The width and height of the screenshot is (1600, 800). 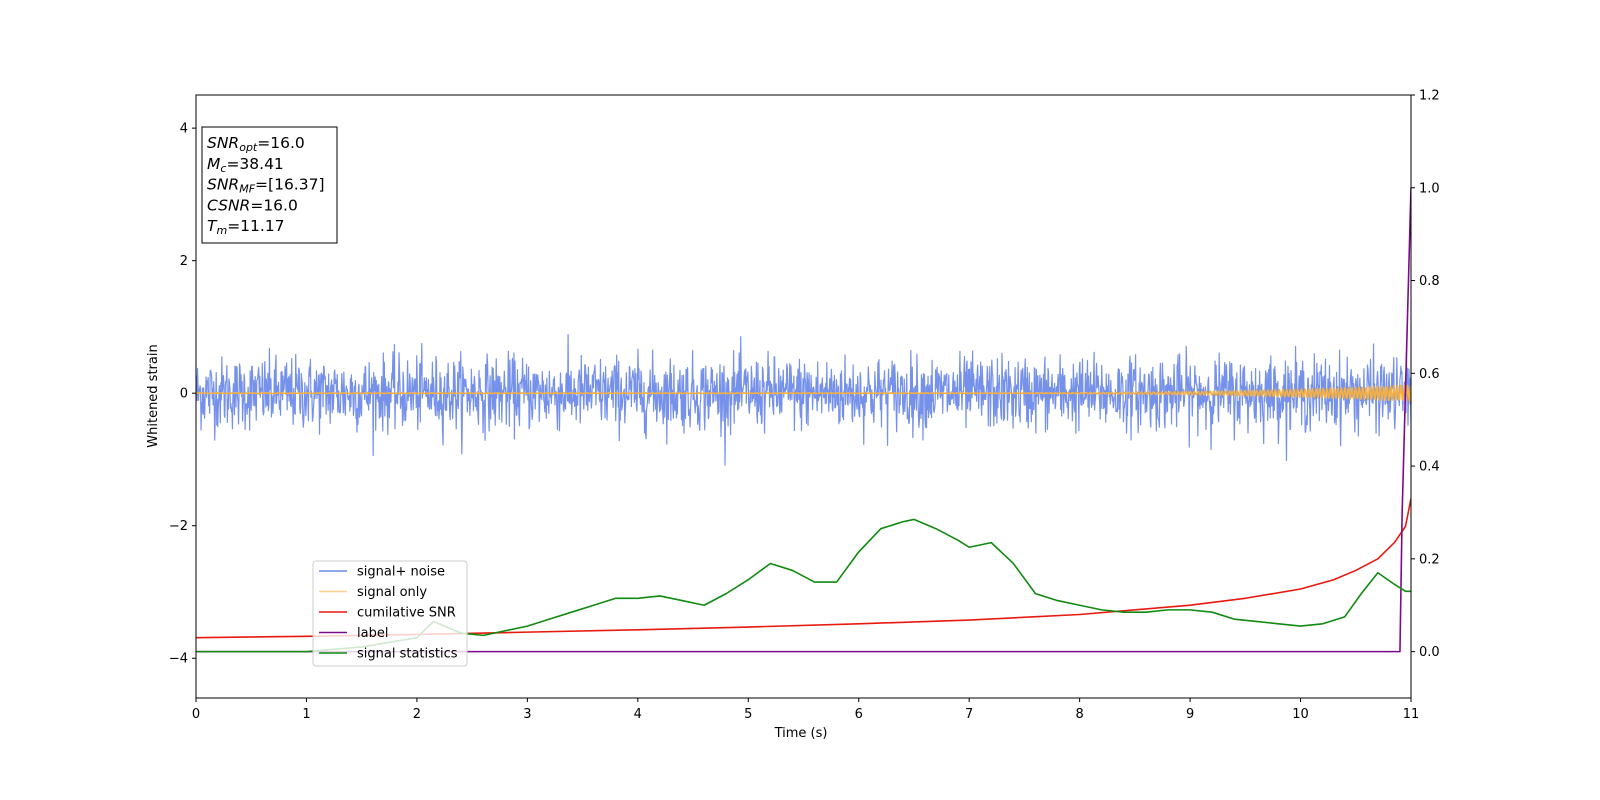 What do you see at coordinates (1429, 652) in the screenshot?
I see `y-right-tick-label: 0.0` at bounding box center [1429, 652].